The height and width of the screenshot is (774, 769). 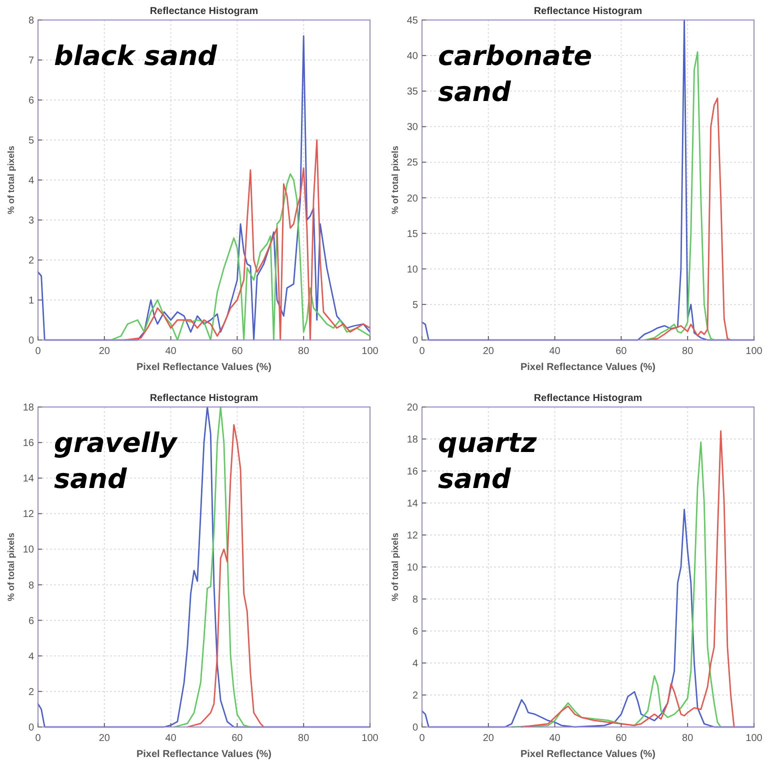 I want to click on y-tick-label: 40, so click(x=412, y=56).